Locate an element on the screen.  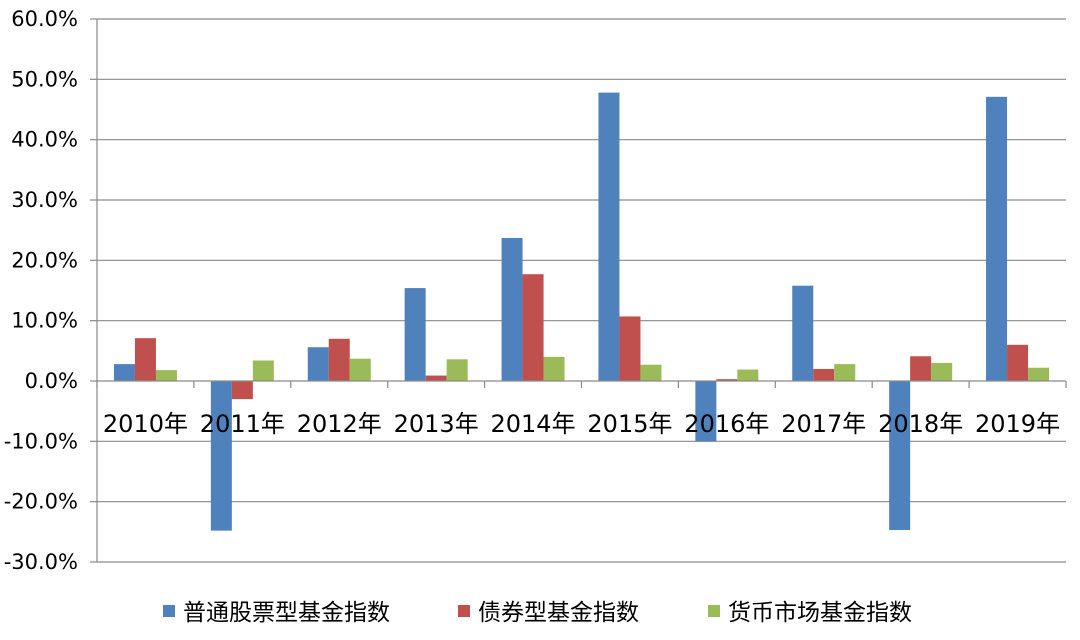
y-tick-label: 10.0% is located at coordinates (44, 321).